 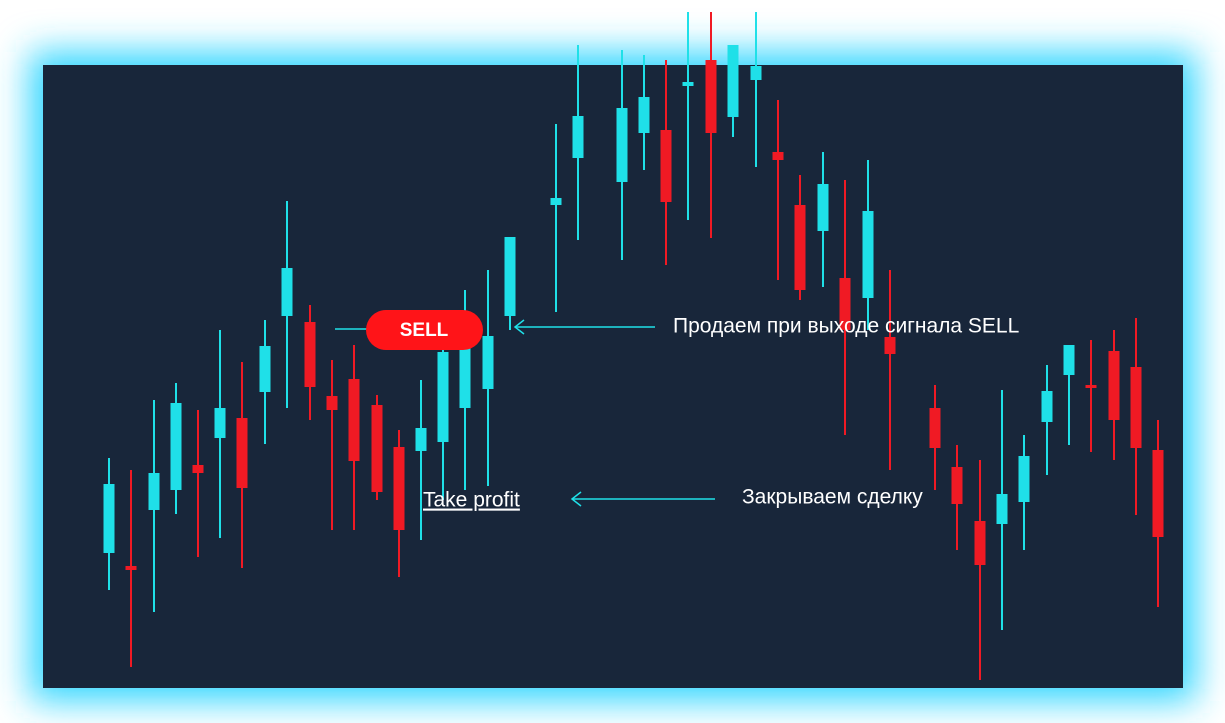 I want to click on sell-badge, so click(x=424, y=330).